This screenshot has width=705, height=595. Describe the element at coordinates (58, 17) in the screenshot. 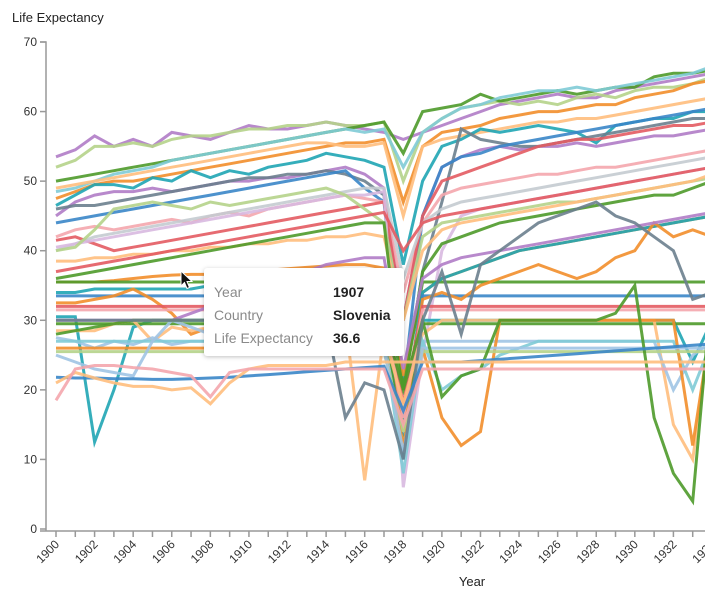

I see `y-axis-title: Life Expectancy` at that location.